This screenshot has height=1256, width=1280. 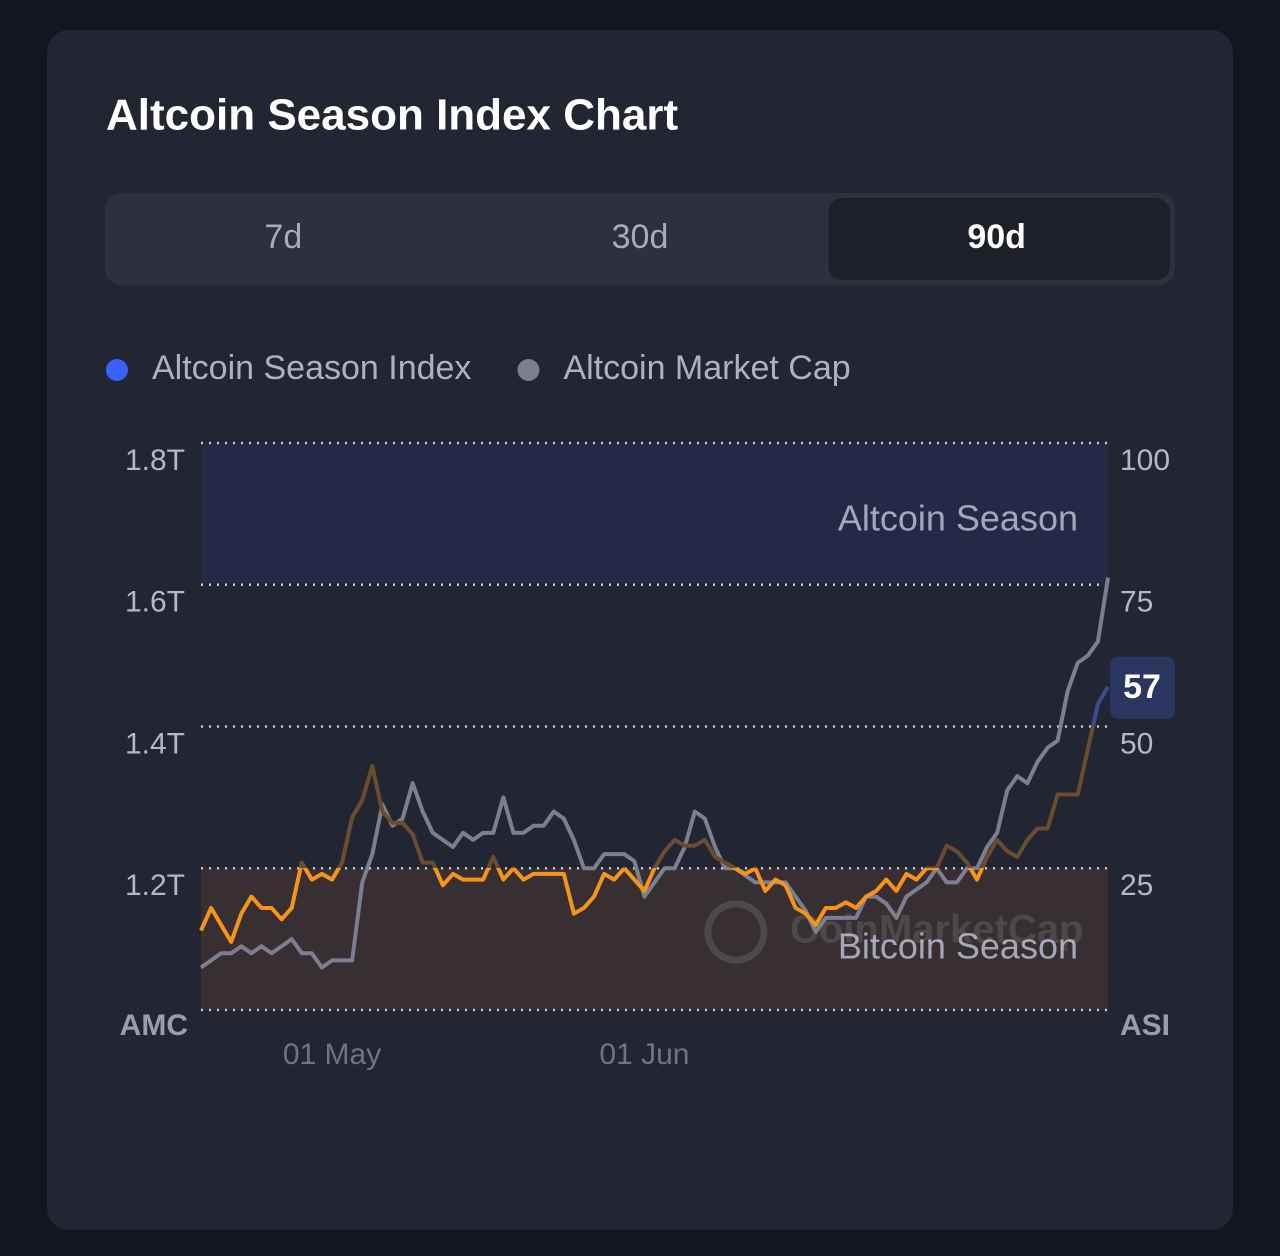 What do you see at coordinates (283, 237) in the screenshot?
I see `tab-label: 7d` at bounding box center [283, 237].